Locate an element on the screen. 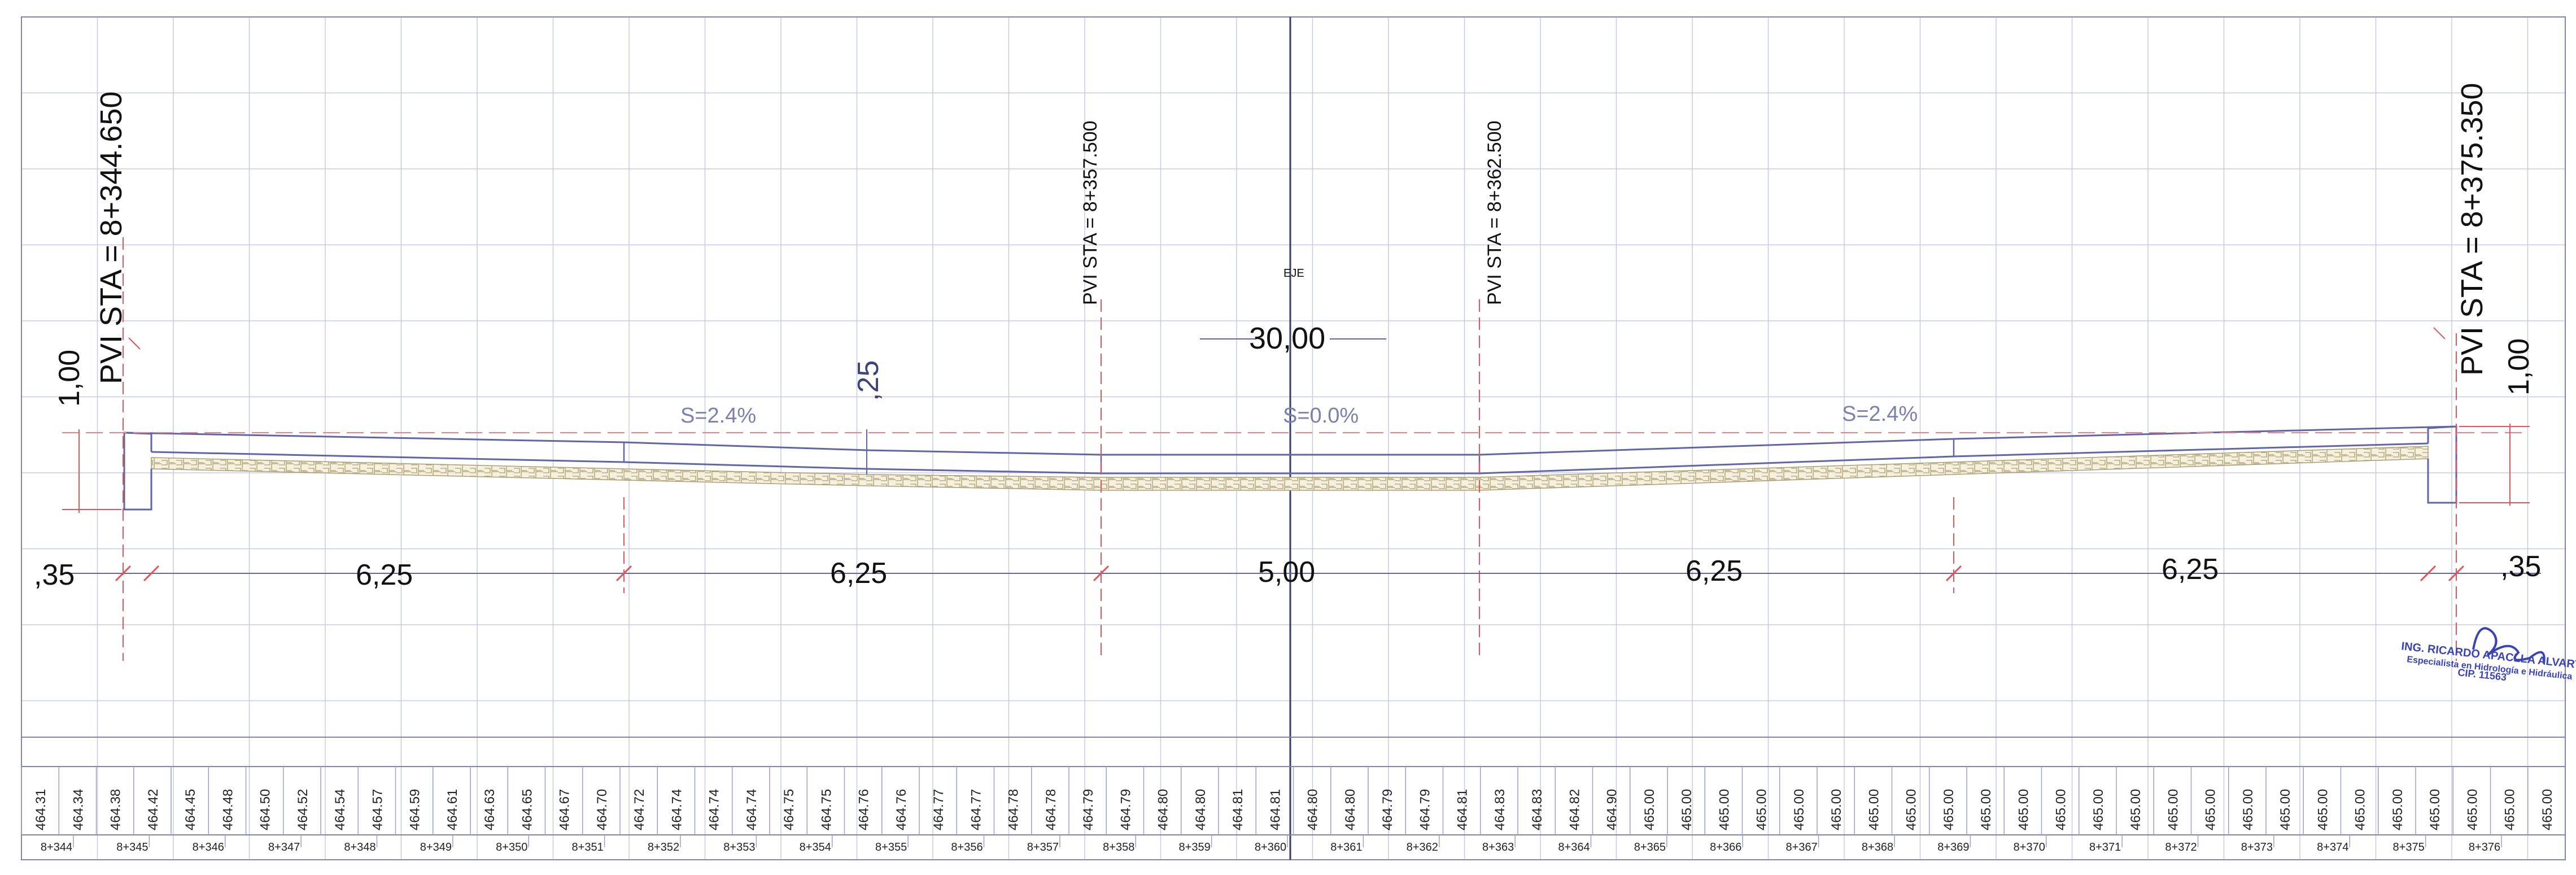  slope-right-label: S=2.4% is located at coordinates (1880, 414).